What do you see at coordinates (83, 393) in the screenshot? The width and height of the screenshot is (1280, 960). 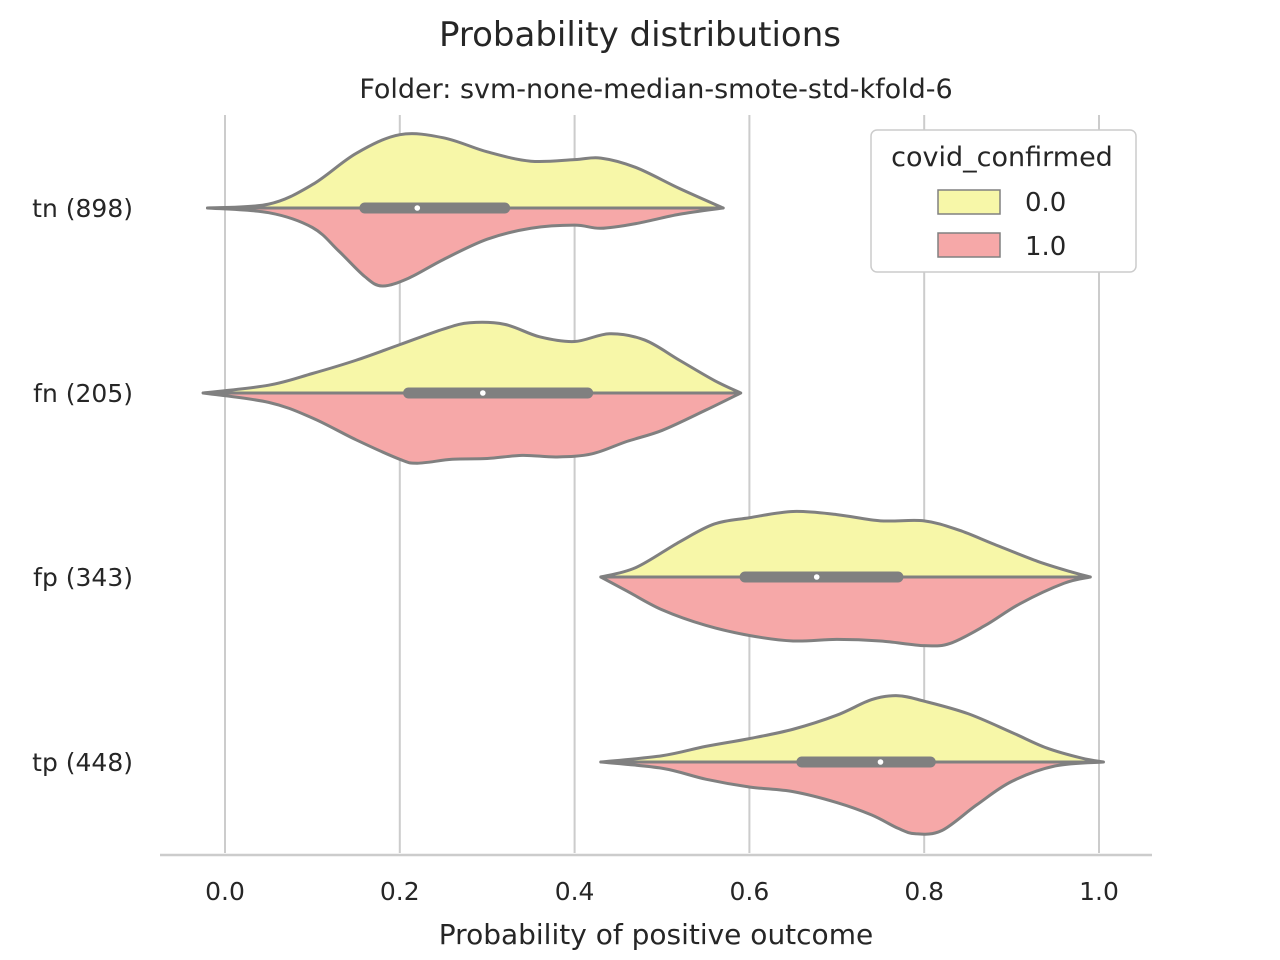 I see `y-tick-label-1: fn (205)` at bounding box center [83, 393].